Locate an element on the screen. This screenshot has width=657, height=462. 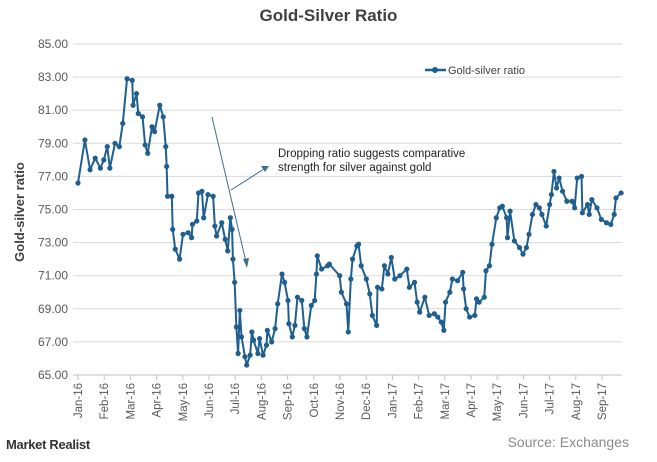
x-tick-label: Apr-17 is located at coordinates (472, 400).